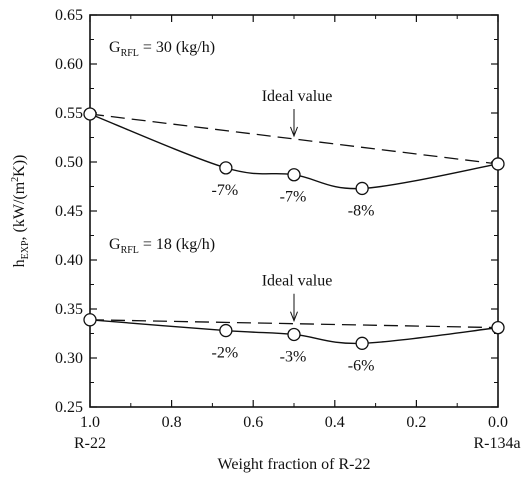 Image resolution: width=525 pixels, height=477 pixels. What do you see at coordinates (172, 422) in the screenshot?
I see `x-tick-label: 0.8` at bounding box center [172, 422].